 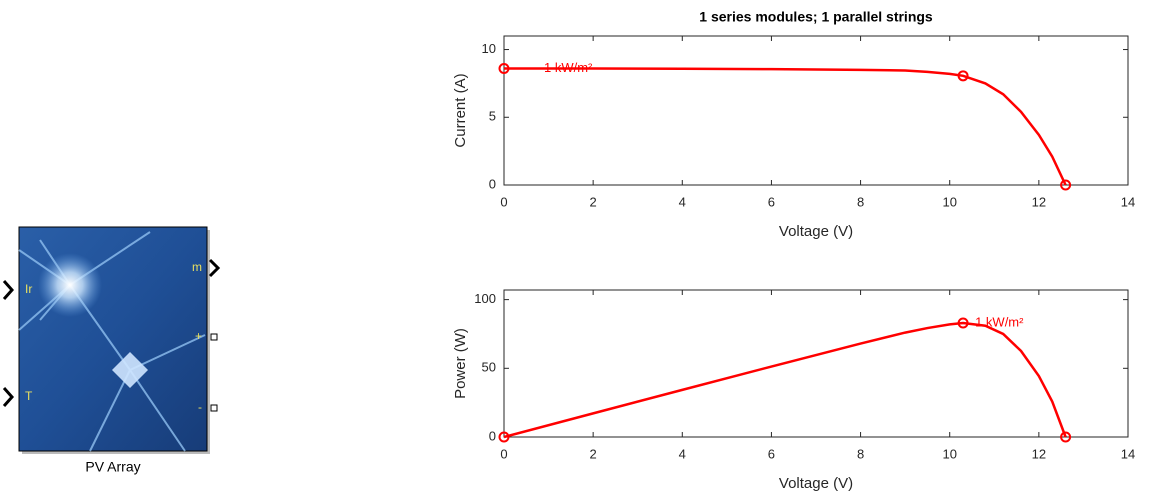 I want to click on y-tick-label: 10, so click(x=489, y=48).